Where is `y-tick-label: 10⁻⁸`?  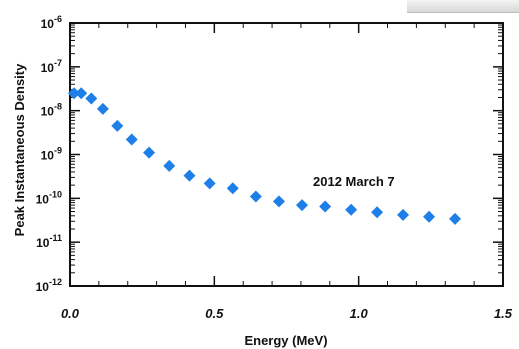 y-tick-label: 10⁻⁸ is located at coordinates (51, 110).